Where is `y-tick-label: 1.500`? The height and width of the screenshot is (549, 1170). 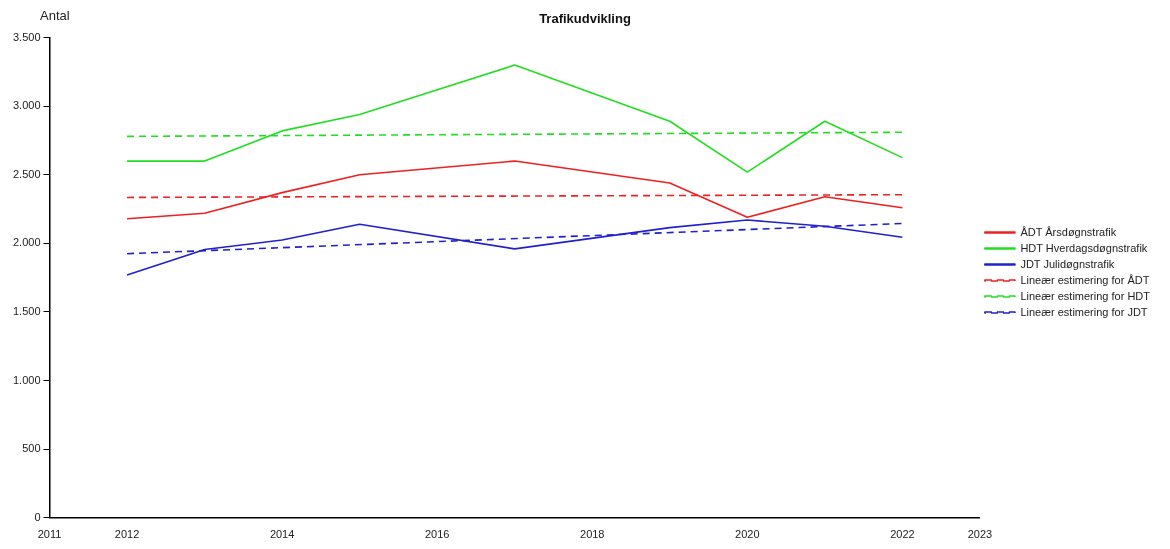 y-tick-label: 1.500 is located at coordinates (27, 311).